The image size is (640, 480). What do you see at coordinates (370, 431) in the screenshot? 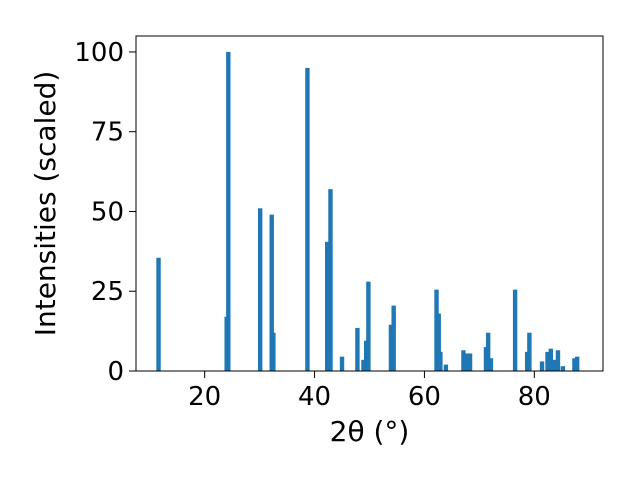
I see `x-axis-label: 2θ (°)` at bounding box center [370, 431].